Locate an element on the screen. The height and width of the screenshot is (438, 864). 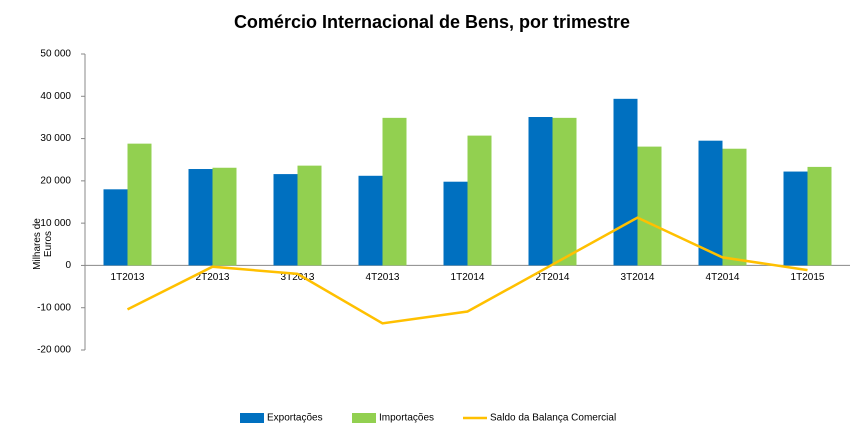
x-tick-label: 1T2013 is located at coordinates (128, 277).